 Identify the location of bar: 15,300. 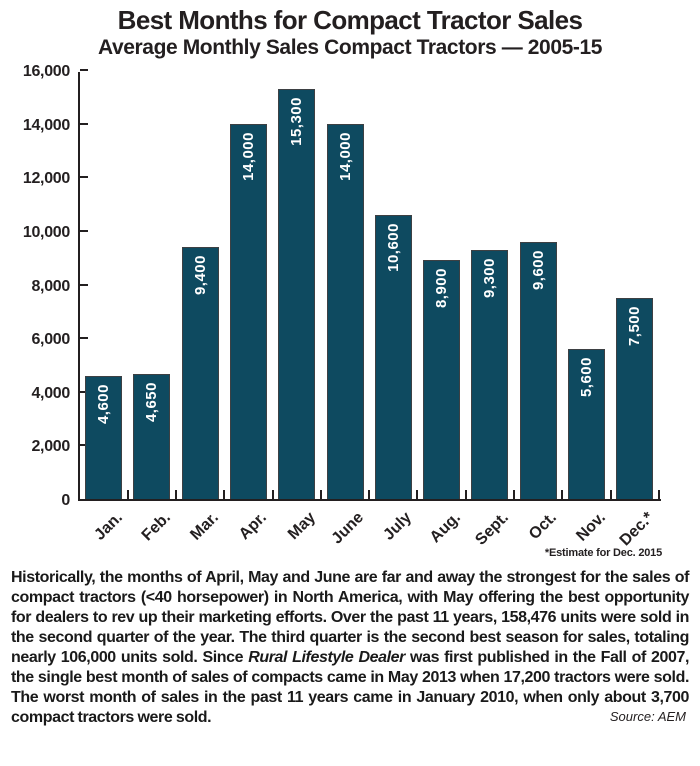
(297, 294).